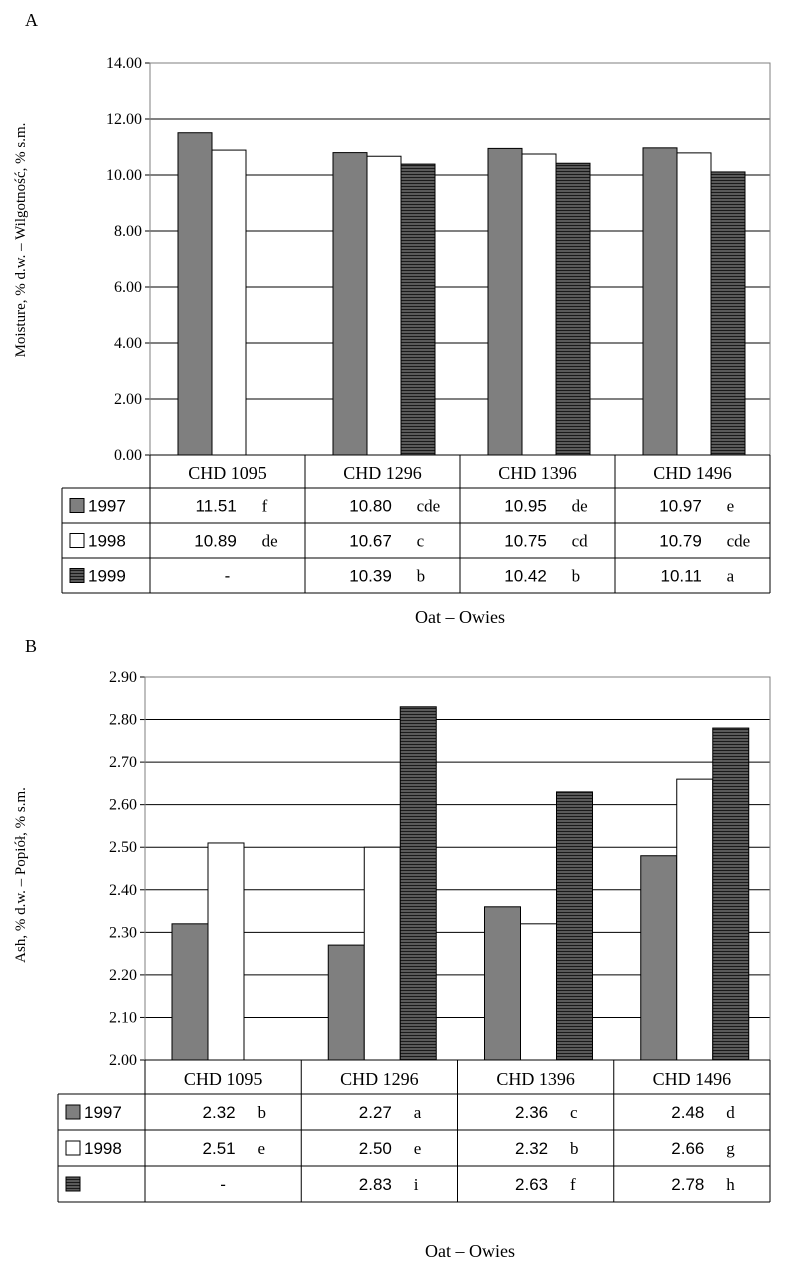 Image resolution: width=785 pixels, height=1273 pixels. What do you see at coordinates (216, 506) in the screenshot?
I see `data-label: 11.51` at bounding box center [216, 506].